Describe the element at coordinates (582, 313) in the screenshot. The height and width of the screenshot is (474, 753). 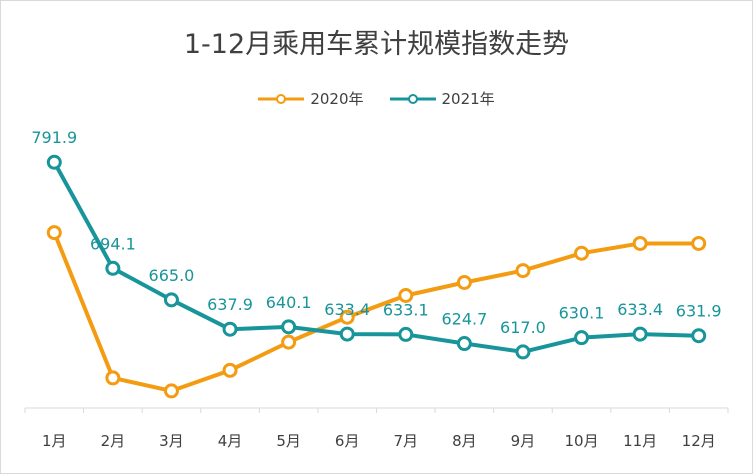
I see `data-label: 630.1` at that location.